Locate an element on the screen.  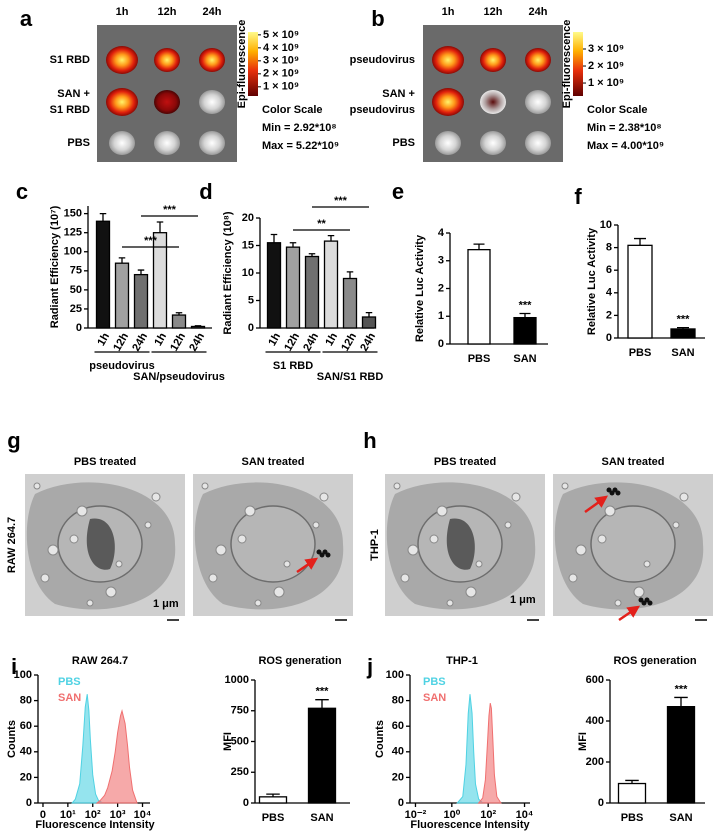
y-tick-label: 1000 is located at coordinates (237, 680).